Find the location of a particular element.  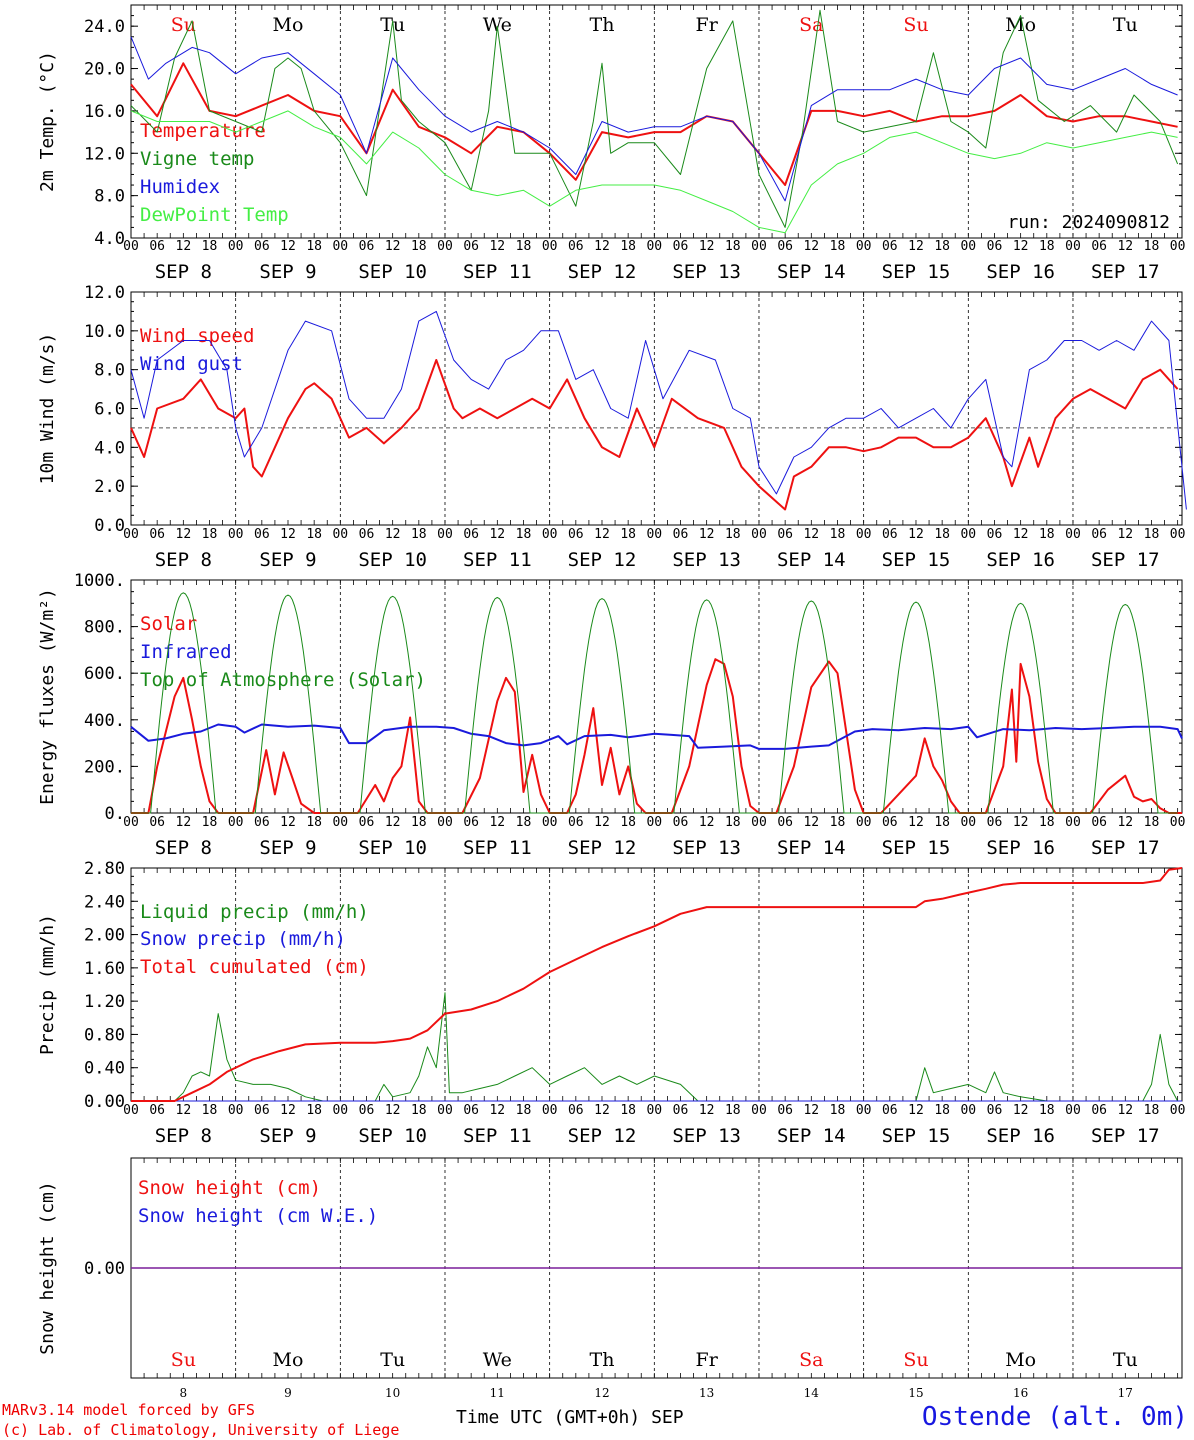

y-axis-title: Precip (mm/h) is located at coordinates (47, 984).